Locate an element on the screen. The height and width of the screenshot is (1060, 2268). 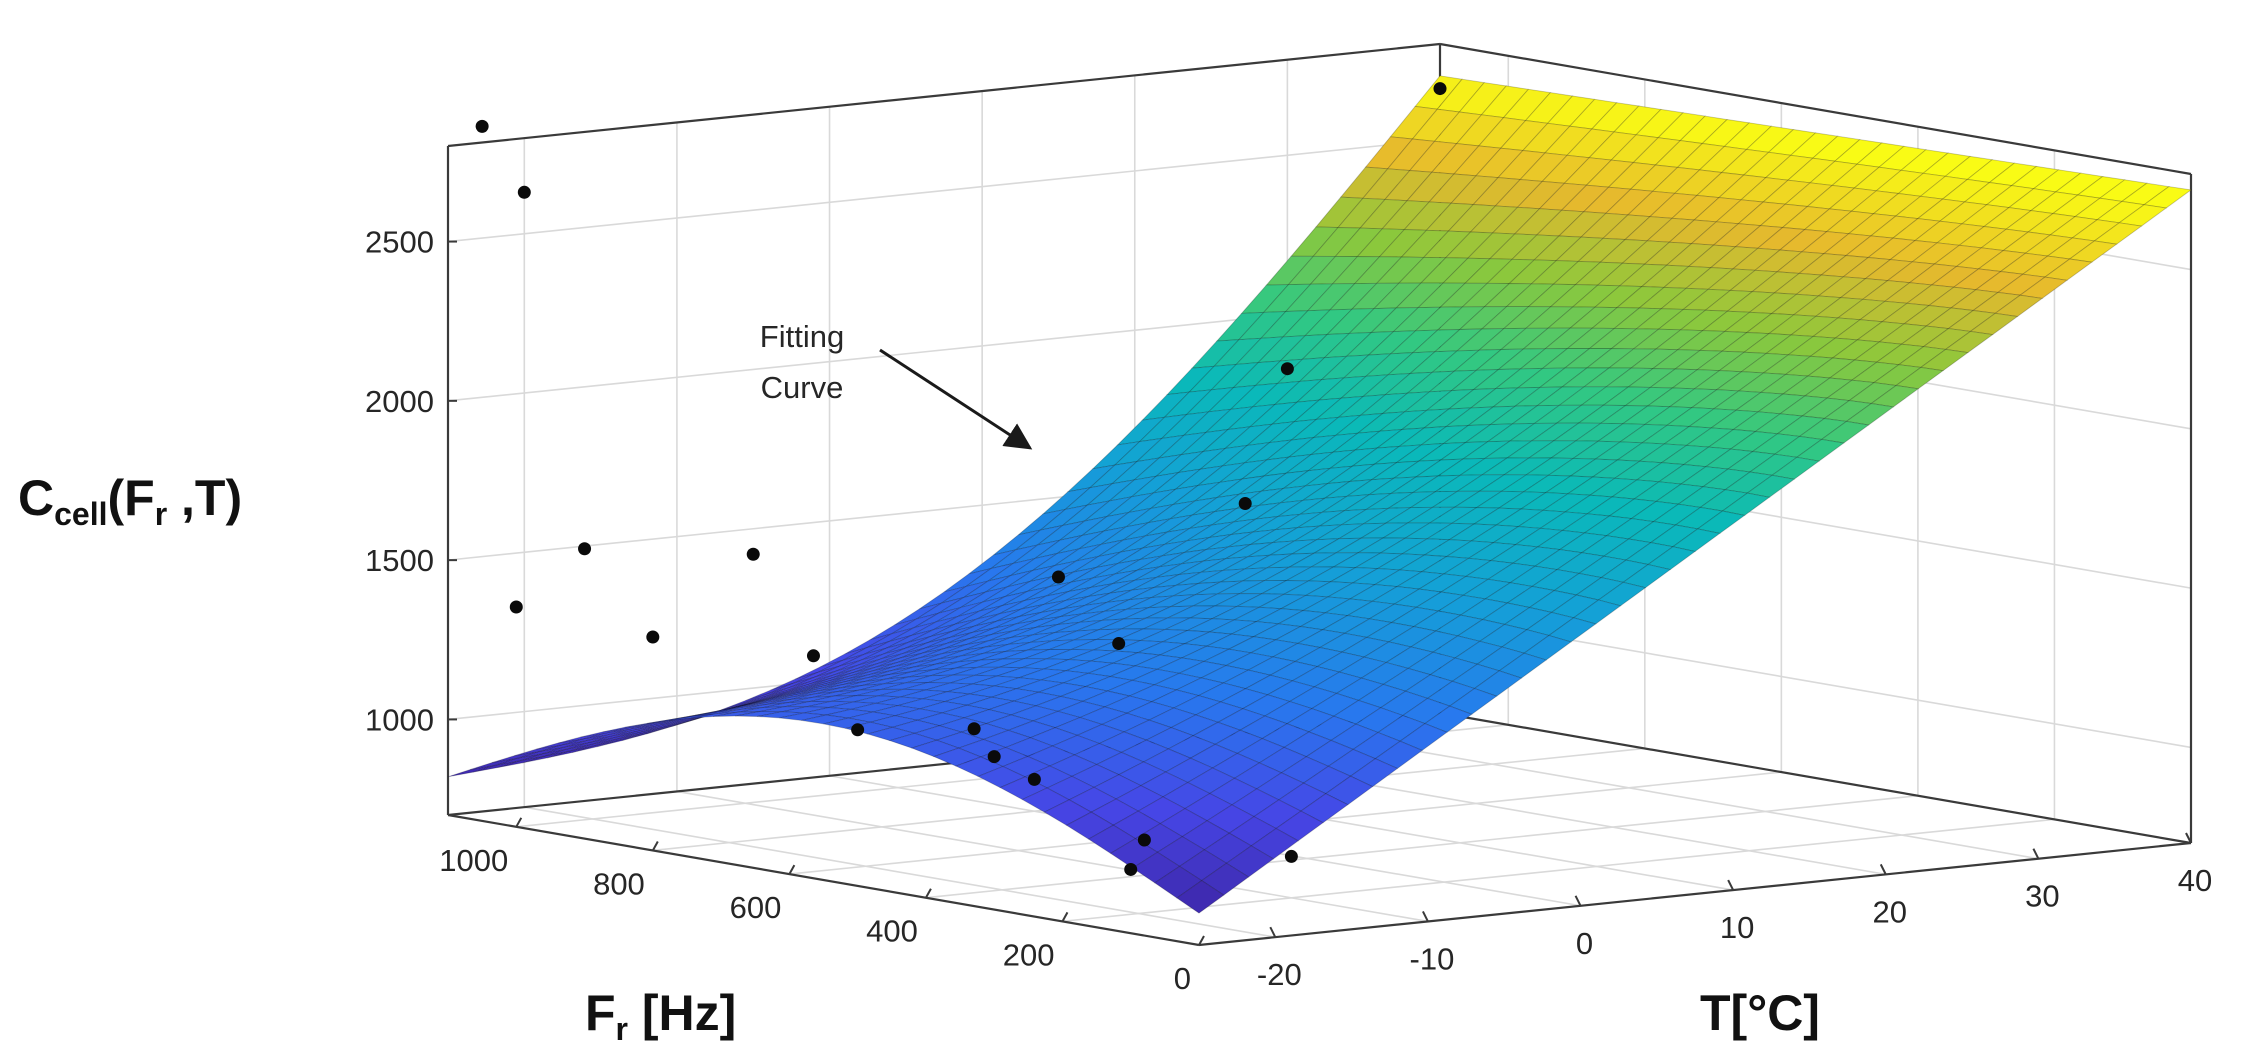
y-tick-label: -20 is located at coordinates (1279, 974).